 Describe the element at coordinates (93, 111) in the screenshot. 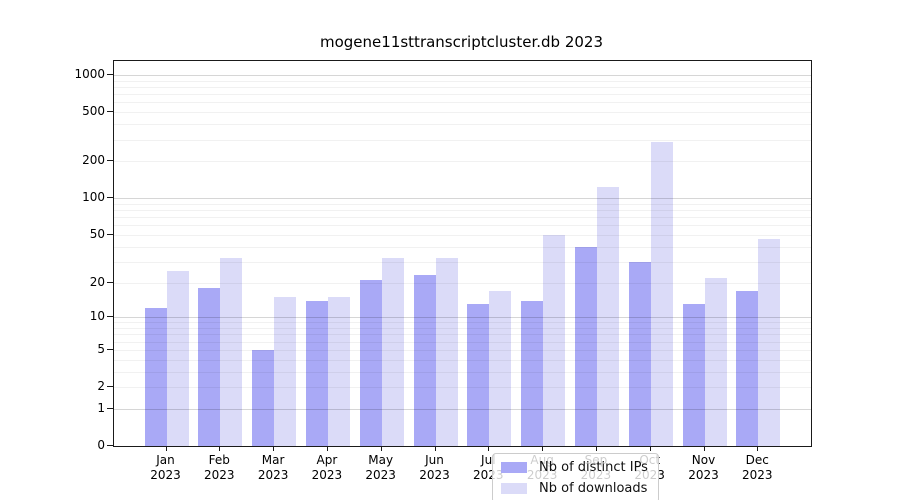

I see `y-tick-label: 500` at that location.